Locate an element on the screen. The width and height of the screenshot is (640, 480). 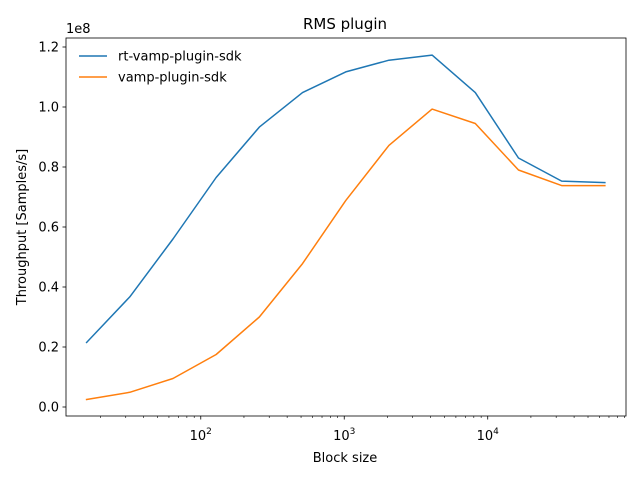
legend: rt-vamp-plugin-sdk vamp-plugin-sdk is located at coordinates (160, 68).